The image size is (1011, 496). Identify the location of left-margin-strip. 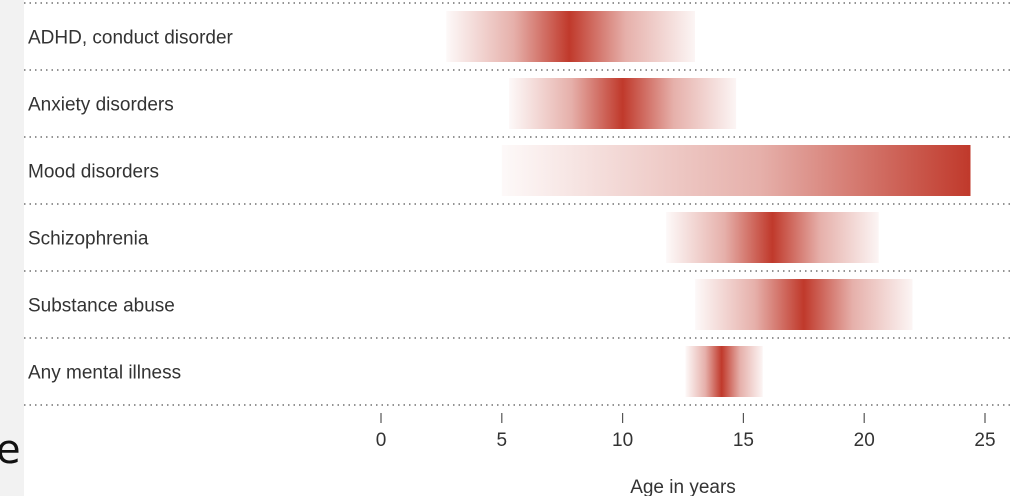
(12, 248).